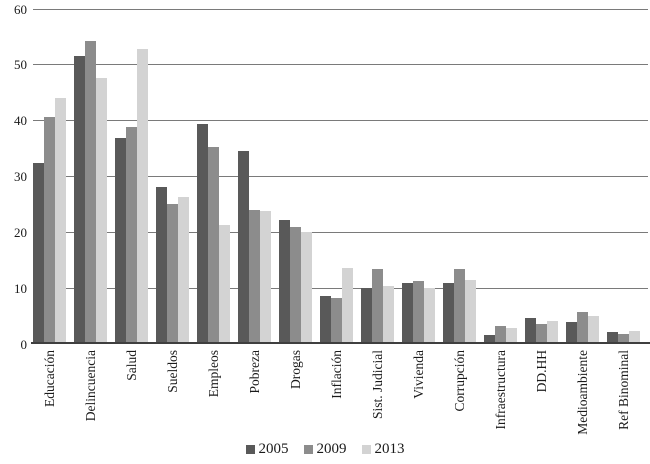 The width and height of the screenshot is (650, 464). I want to click on legend-swatch-2005, so click(250, 449).